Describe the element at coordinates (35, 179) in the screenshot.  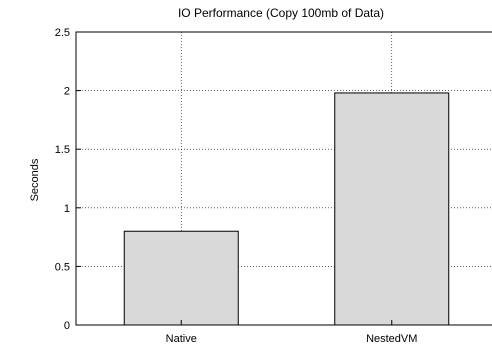
I see `y-axis-label: Seconds` at that location.